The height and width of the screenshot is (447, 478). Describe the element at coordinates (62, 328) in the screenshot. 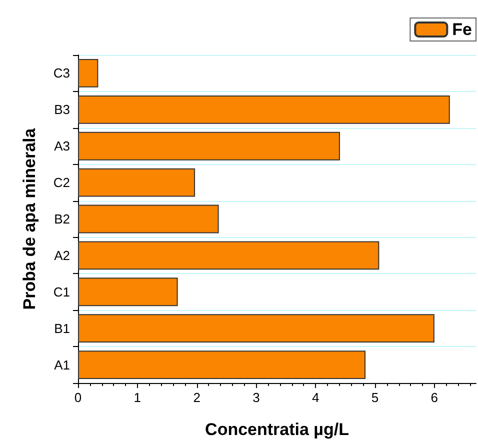

I see `y-tick-label: B1` at that location.